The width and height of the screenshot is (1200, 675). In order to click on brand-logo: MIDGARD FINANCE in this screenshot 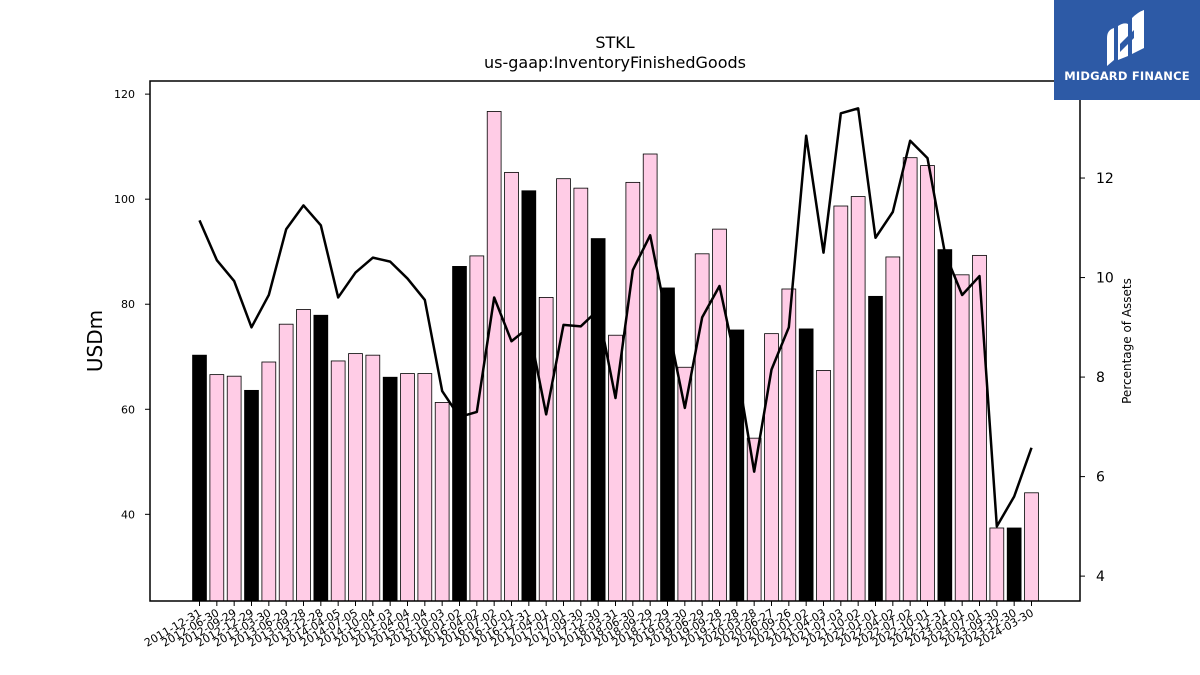, I will do `click(1127, 50)`.